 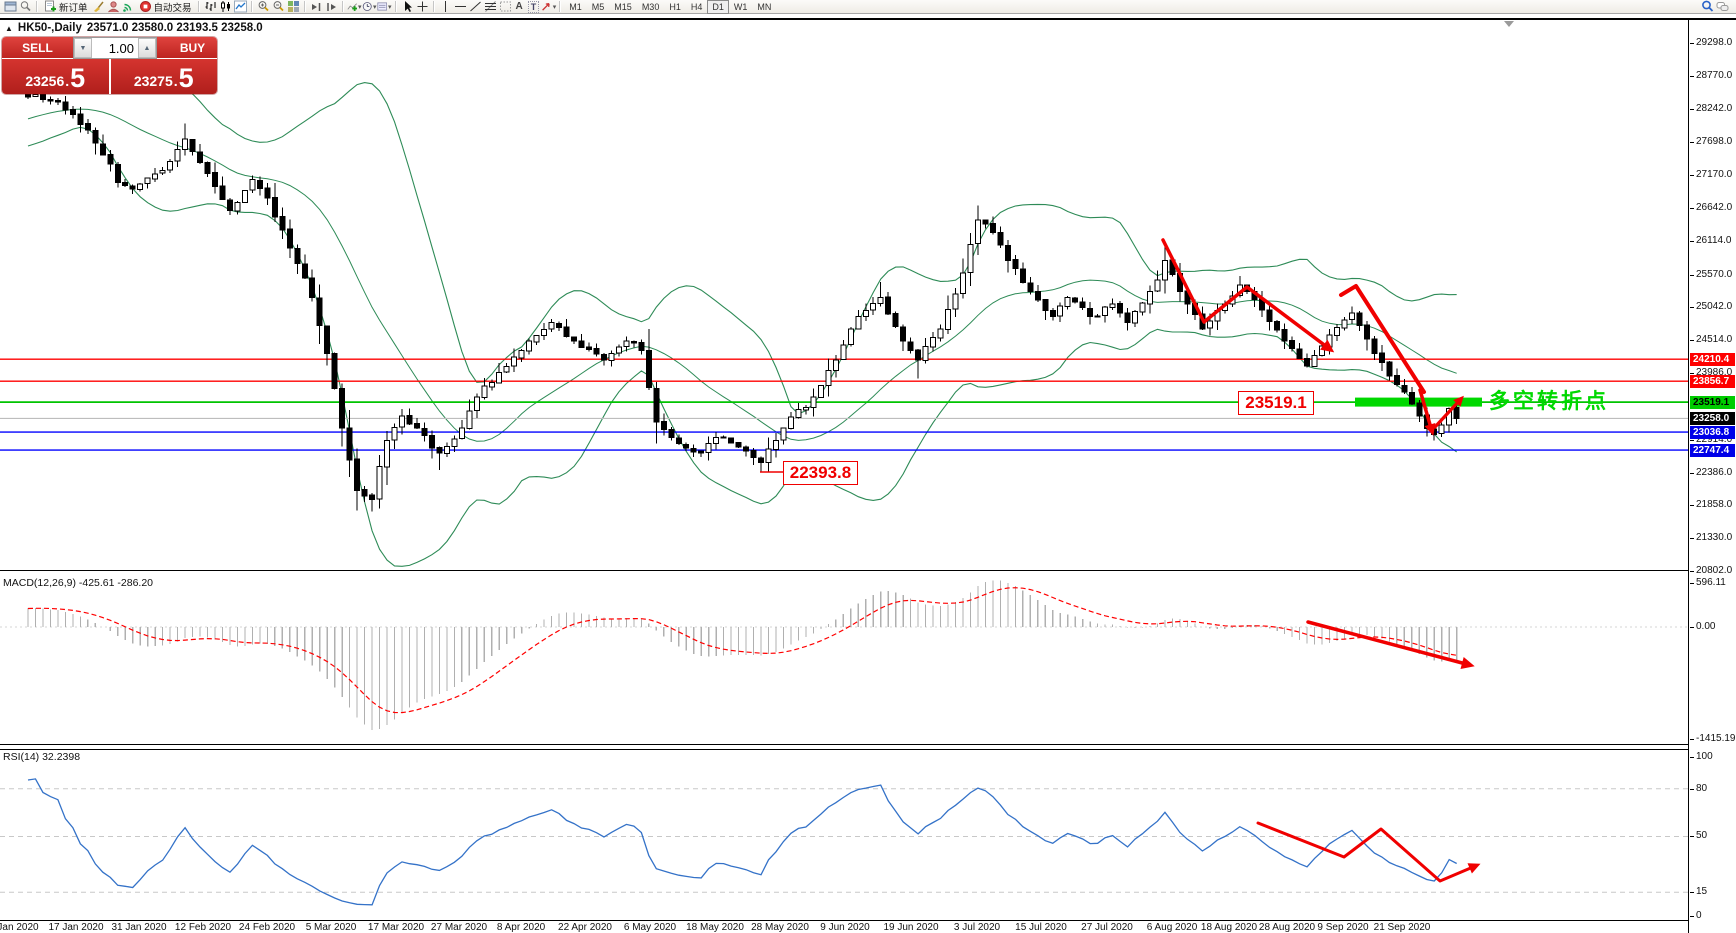 What do you see at coordinates (9, 28) in the screenshot?
I see `collapse-arrow-icon: ▲` at bounding box center [9, 28].